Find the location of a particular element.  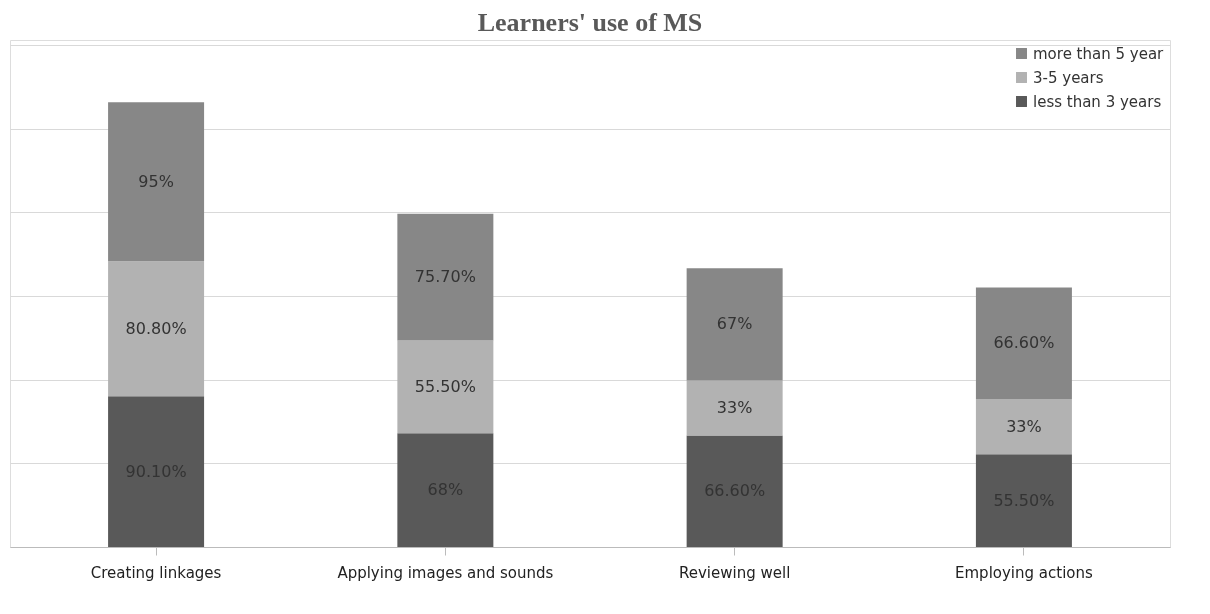

chart-title: Learners' use of MS is located at coordinates (590, 22).